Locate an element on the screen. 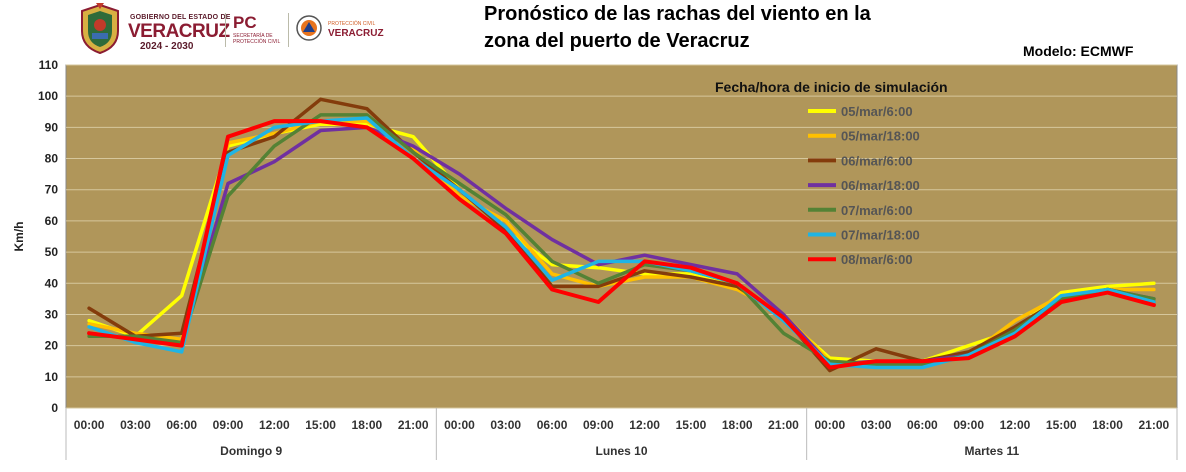 Image resolution: width=1186 pixels, height=472 pixels. y-tick-label: 50 is located at coordinates (52, 252).